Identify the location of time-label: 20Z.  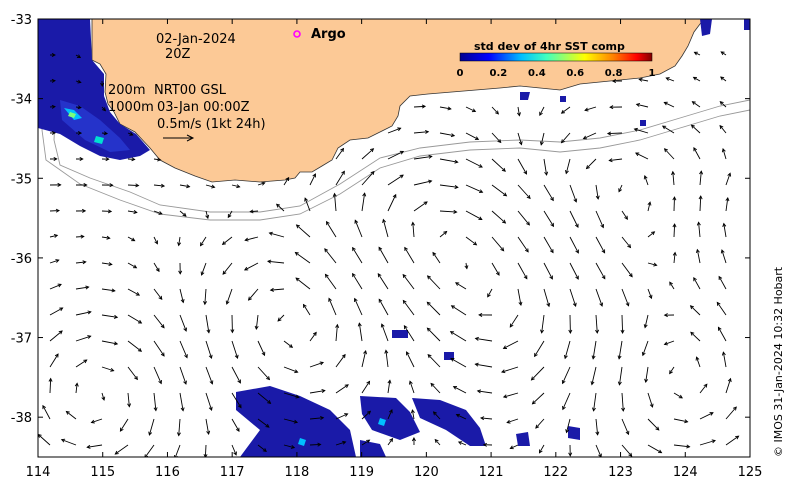
(178, 54).